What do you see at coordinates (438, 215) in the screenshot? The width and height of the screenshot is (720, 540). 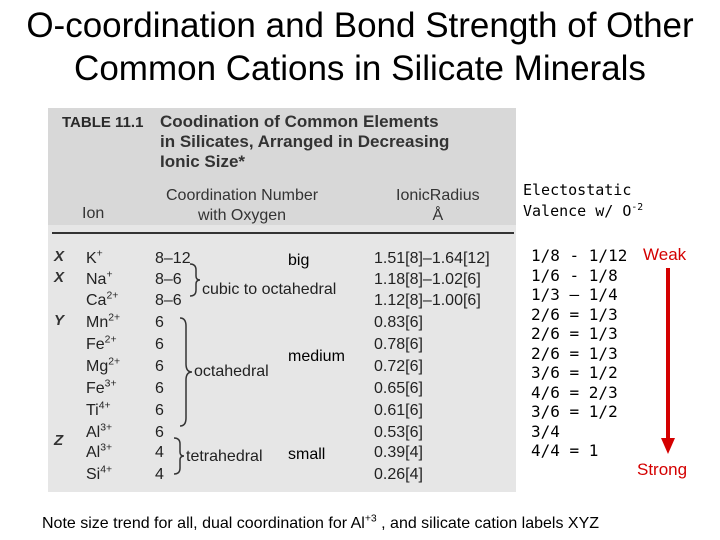 I see `col-header-ir-line2: Å` at bounding box center [438, 215].